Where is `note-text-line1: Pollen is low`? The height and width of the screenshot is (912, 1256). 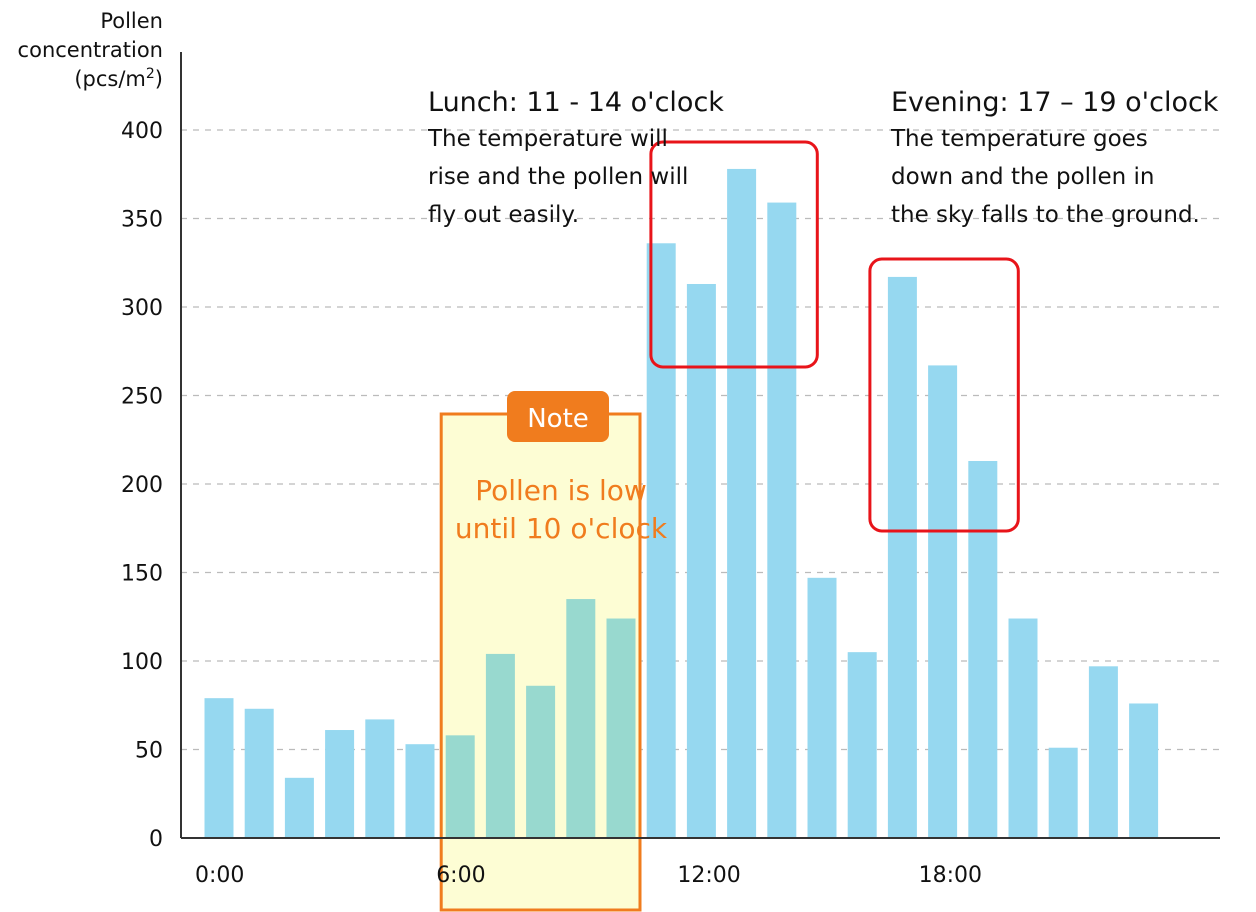
note-text-line1: Pollen is low is located at coordinates (561, 490).